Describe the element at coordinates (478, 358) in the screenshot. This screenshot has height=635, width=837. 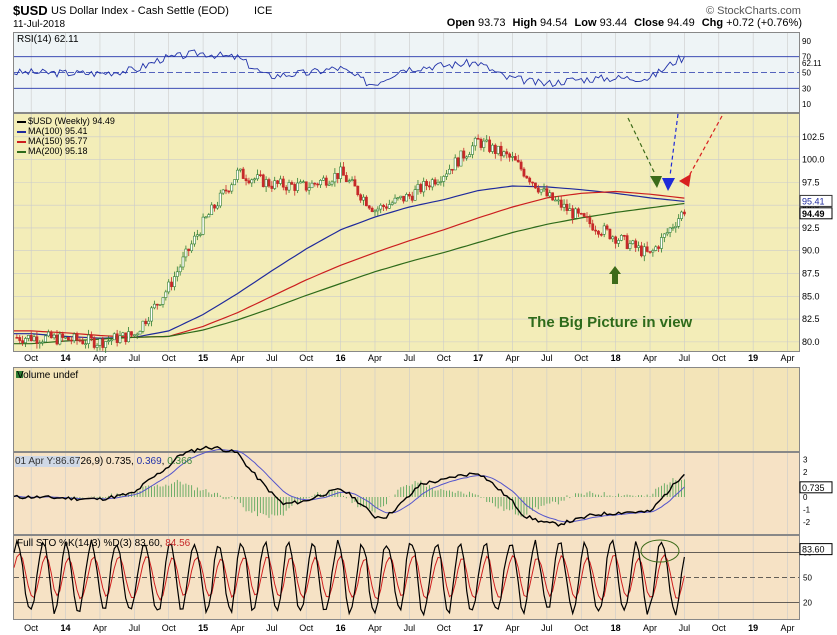
I see `x-tick-label: 17` at that location.